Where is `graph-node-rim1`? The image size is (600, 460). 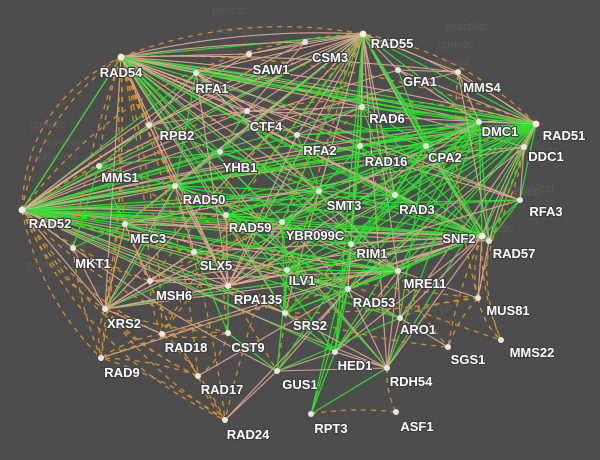 graph-node-rim1 is located at coordinates (351, 244).